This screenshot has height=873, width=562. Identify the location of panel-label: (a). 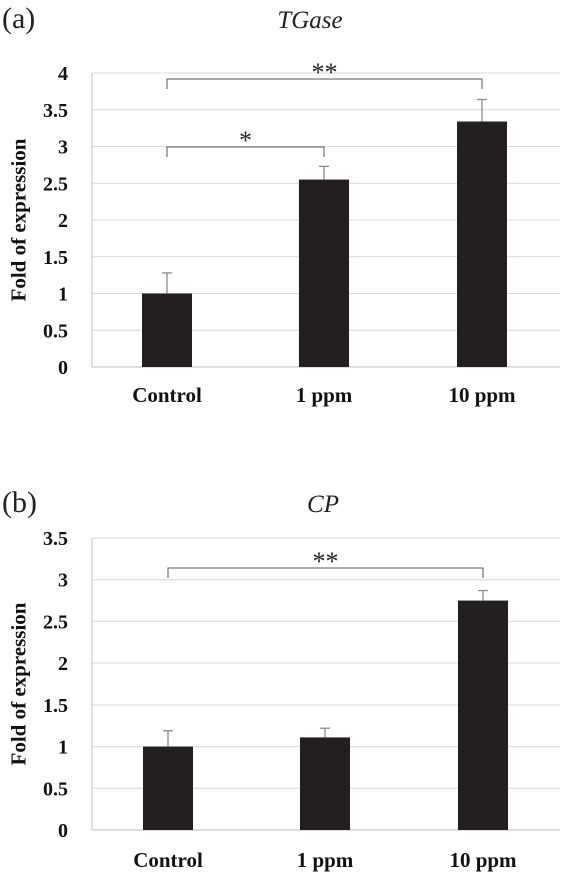
(18, 18).